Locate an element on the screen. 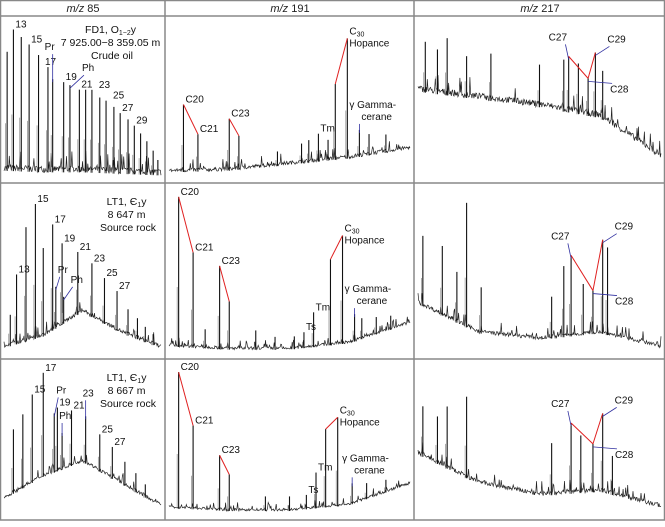 The height and width of the screenshot is (527, 665). peak-label: Ts is located at coordinates (313, 490).